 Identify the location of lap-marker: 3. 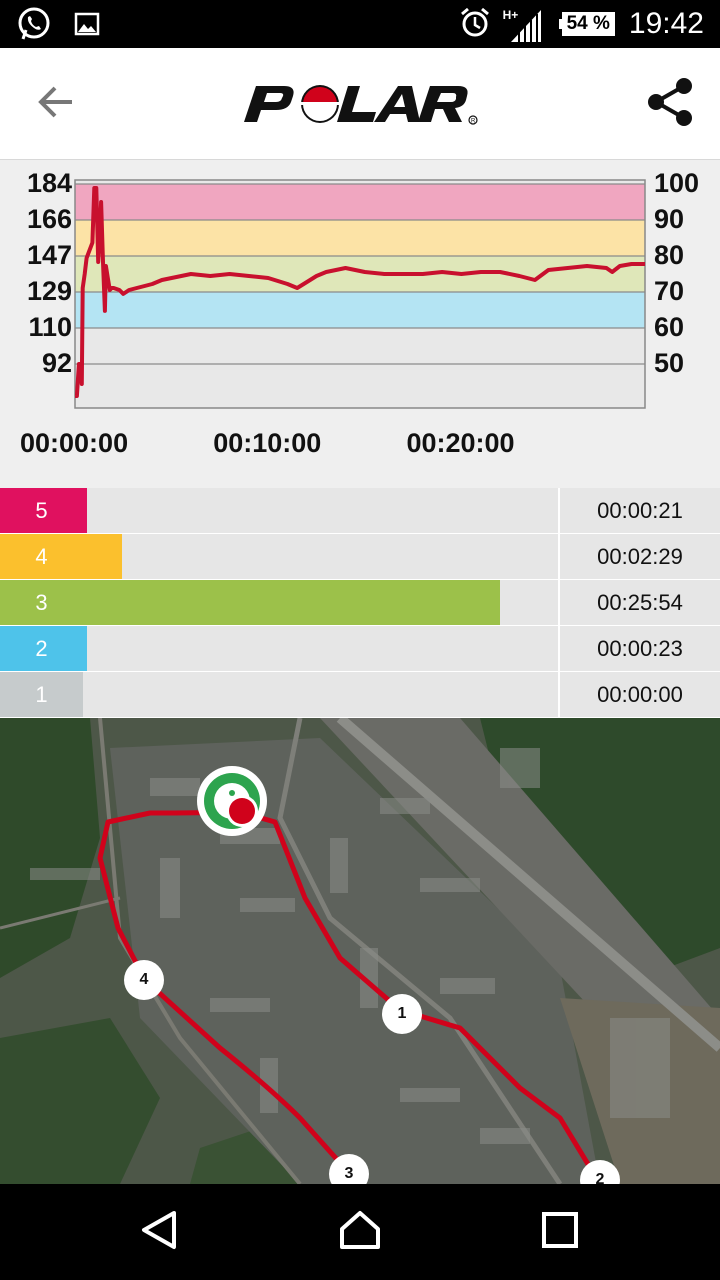
(349, 1169).